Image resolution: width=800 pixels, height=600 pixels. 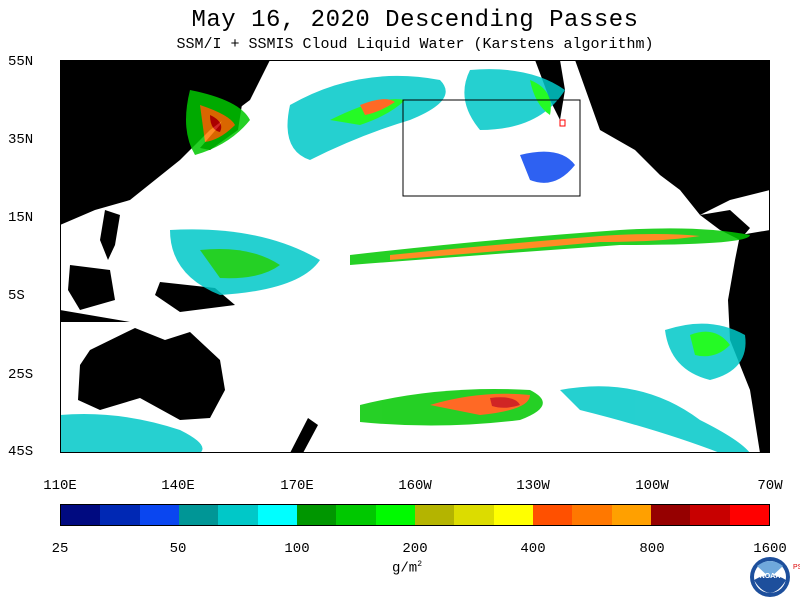 What do you see at coordinates (297, 549) in the screenshot?
I see `scale-tick-100: 100` at bounding box center [297, 549].